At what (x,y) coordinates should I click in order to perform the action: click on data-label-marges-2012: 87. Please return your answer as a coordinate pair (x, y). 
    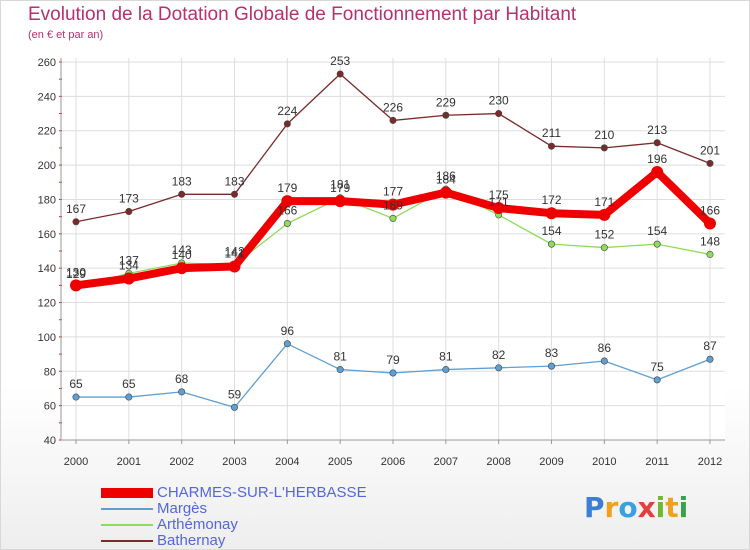
    Looking at the image, I should click on (710, 346).